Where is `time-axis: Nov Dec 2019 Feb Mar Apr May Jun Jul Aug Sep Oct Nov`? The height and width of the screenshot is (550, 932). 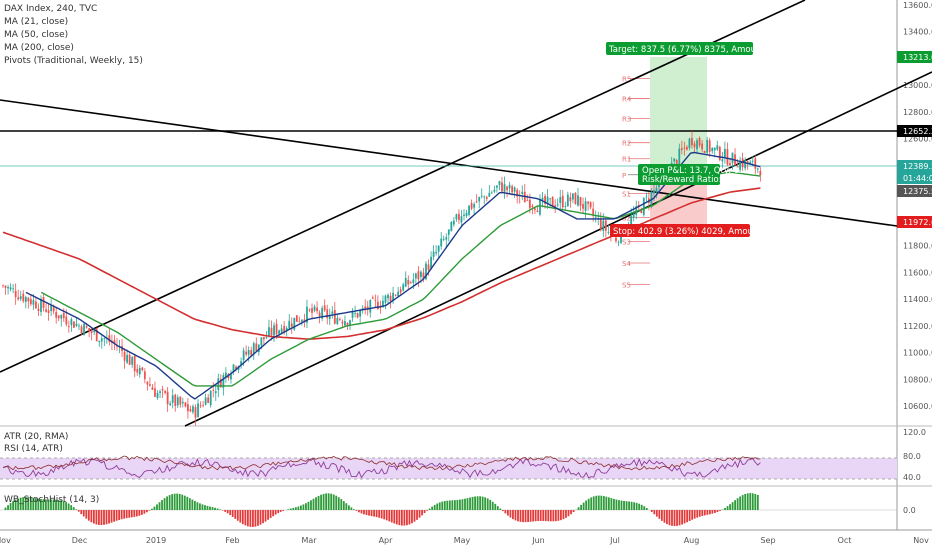
time-axis: Nov Dec 2019 Feb Mar Apr May Jun Jul Aug Sep Oct Nov is located at coordinates (464, 540).